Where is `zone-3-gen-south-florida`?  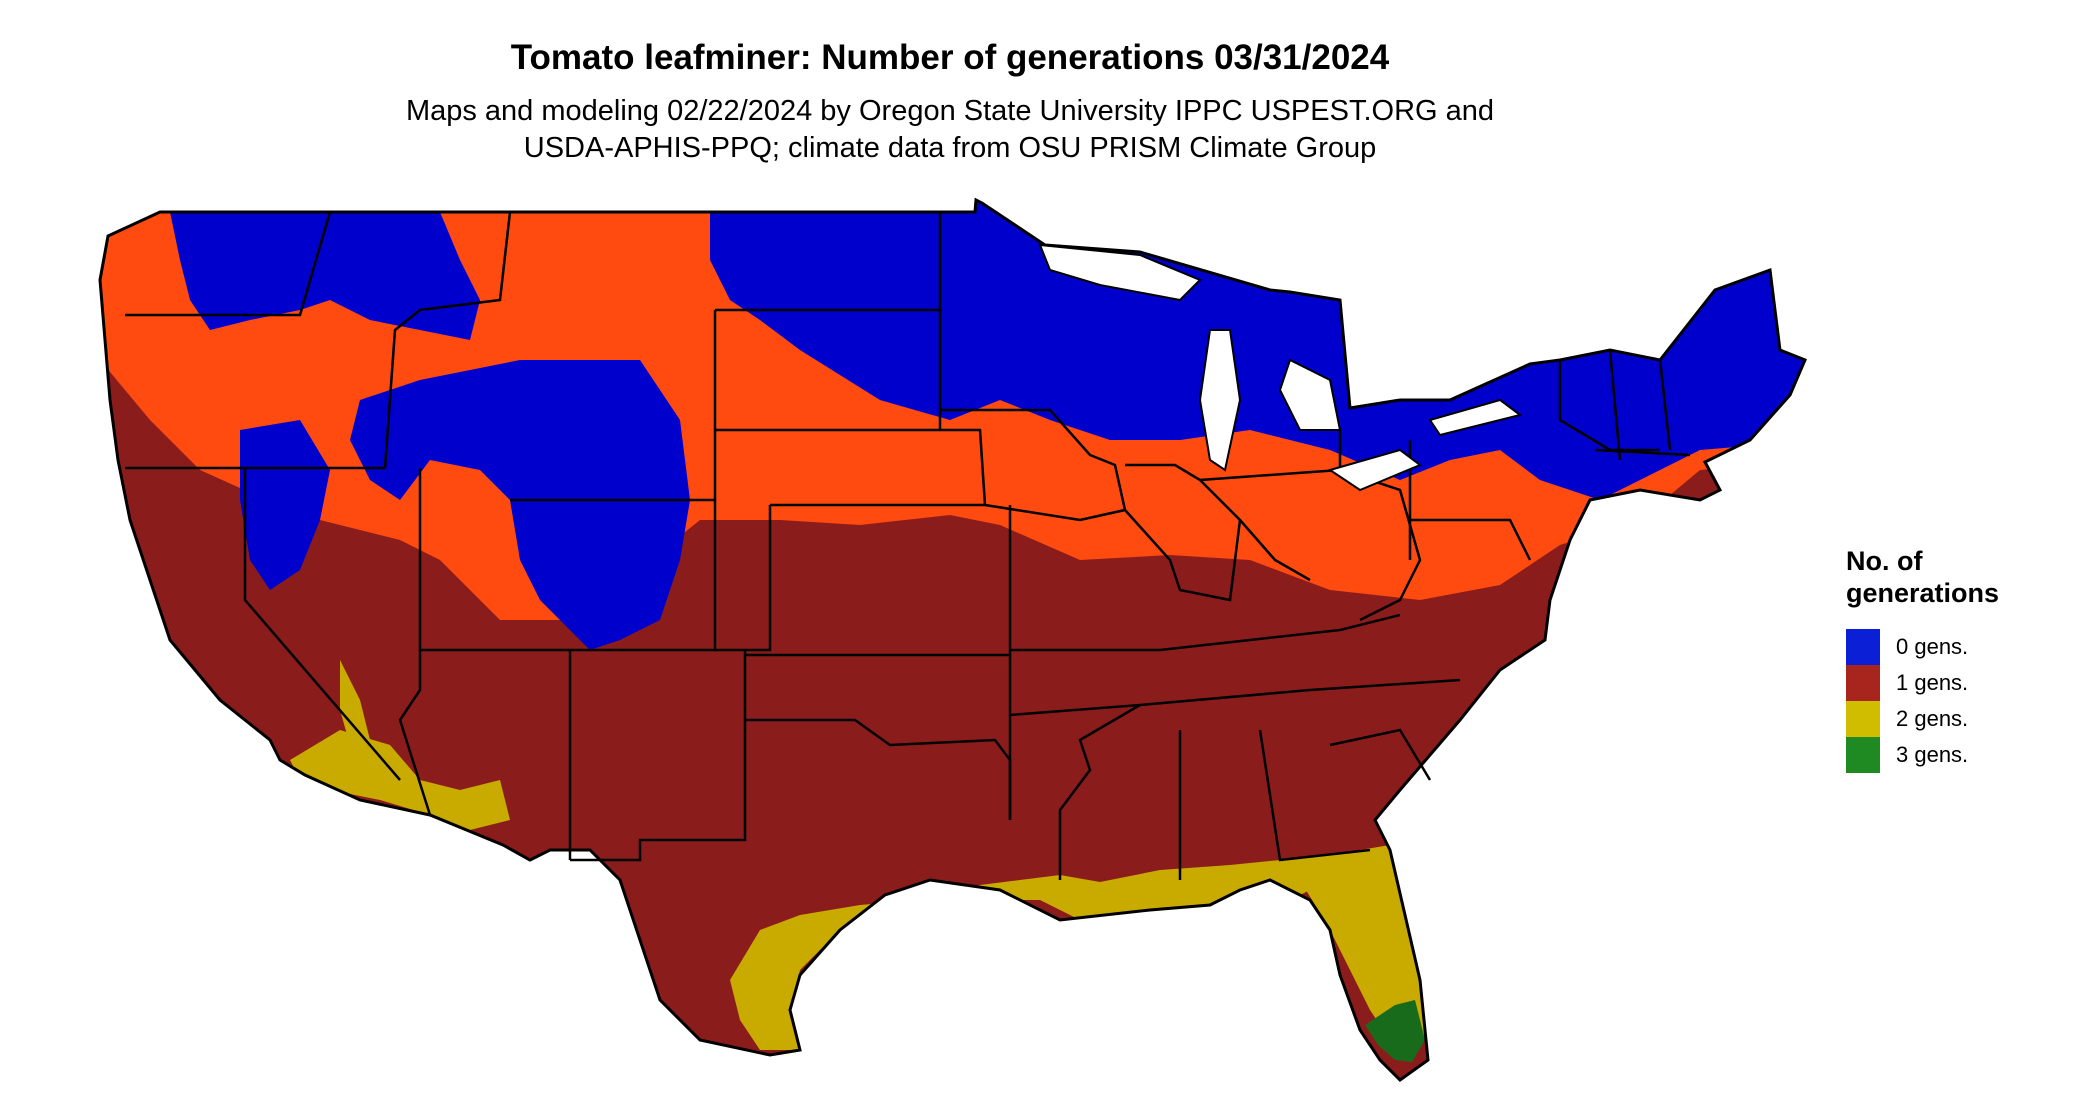 zone-3-gen-south-florida is located at coordinates (1395, 1031).